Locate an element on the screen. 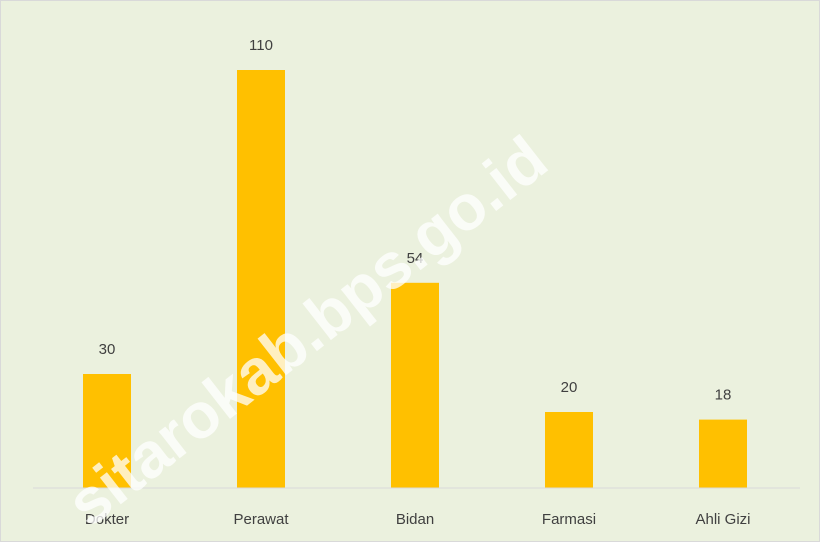  value-label: 54 is located at coordinates (415, 258).